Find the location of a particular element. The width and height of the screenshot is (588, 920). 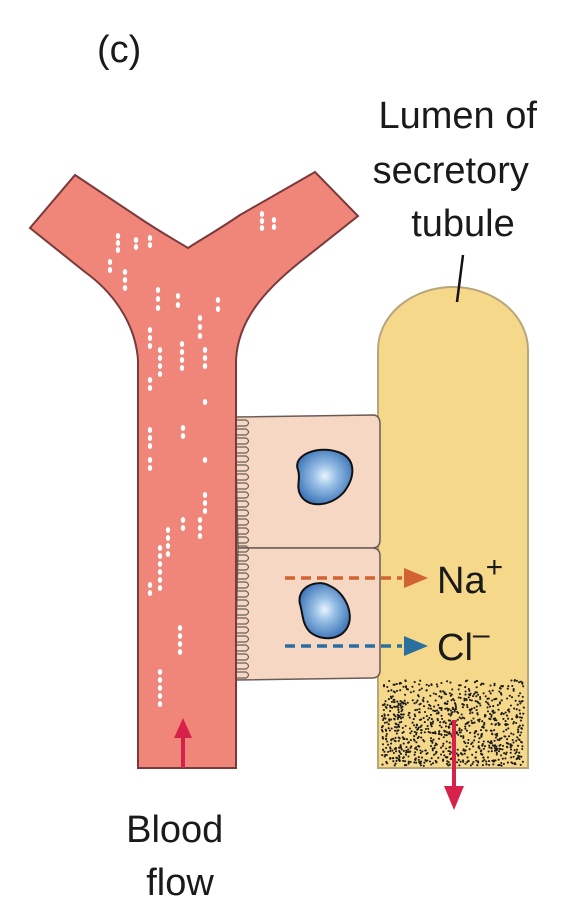

lumen-label-line-2: secretory is located at coordinates (451, 171).